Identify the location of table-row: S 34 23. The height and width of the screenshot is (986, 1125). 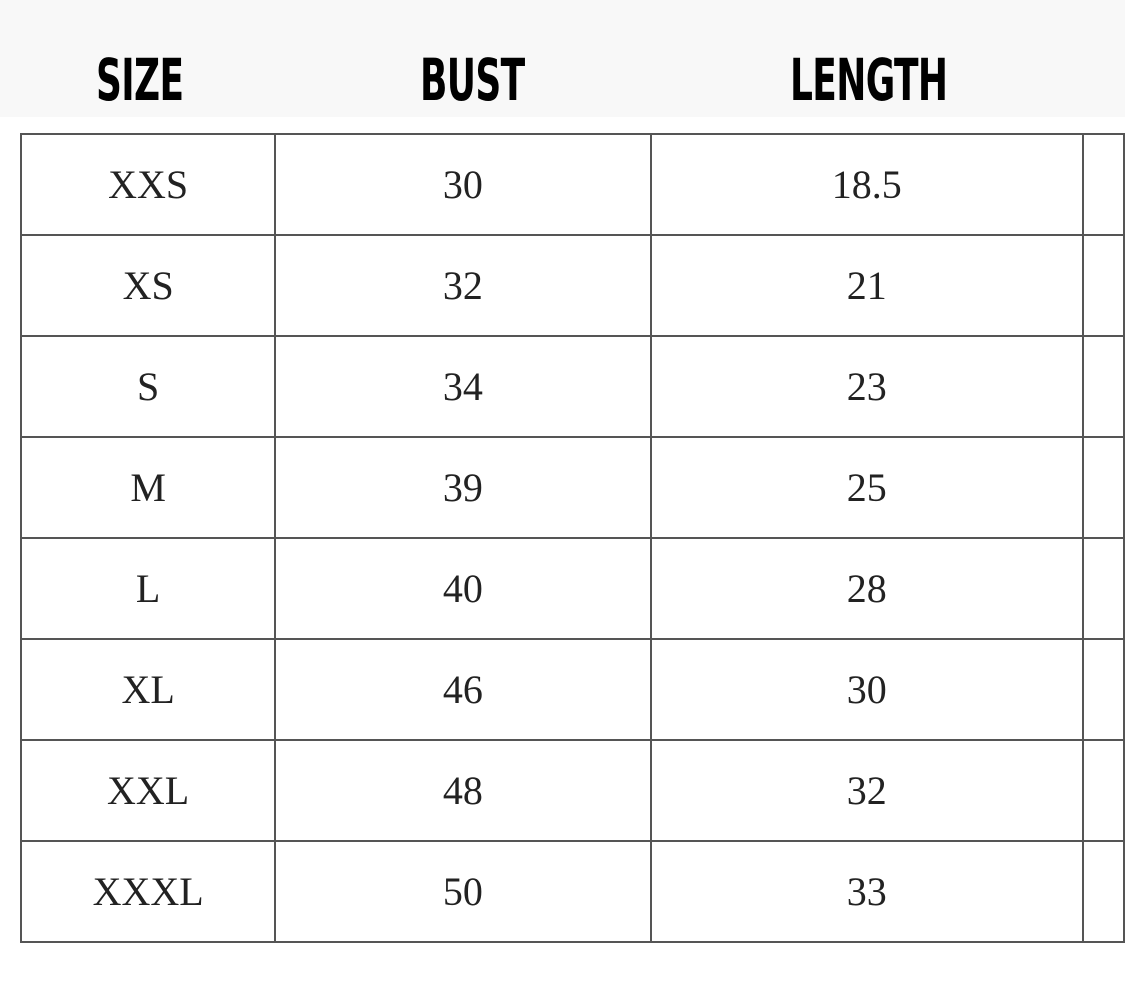
(572, 386).